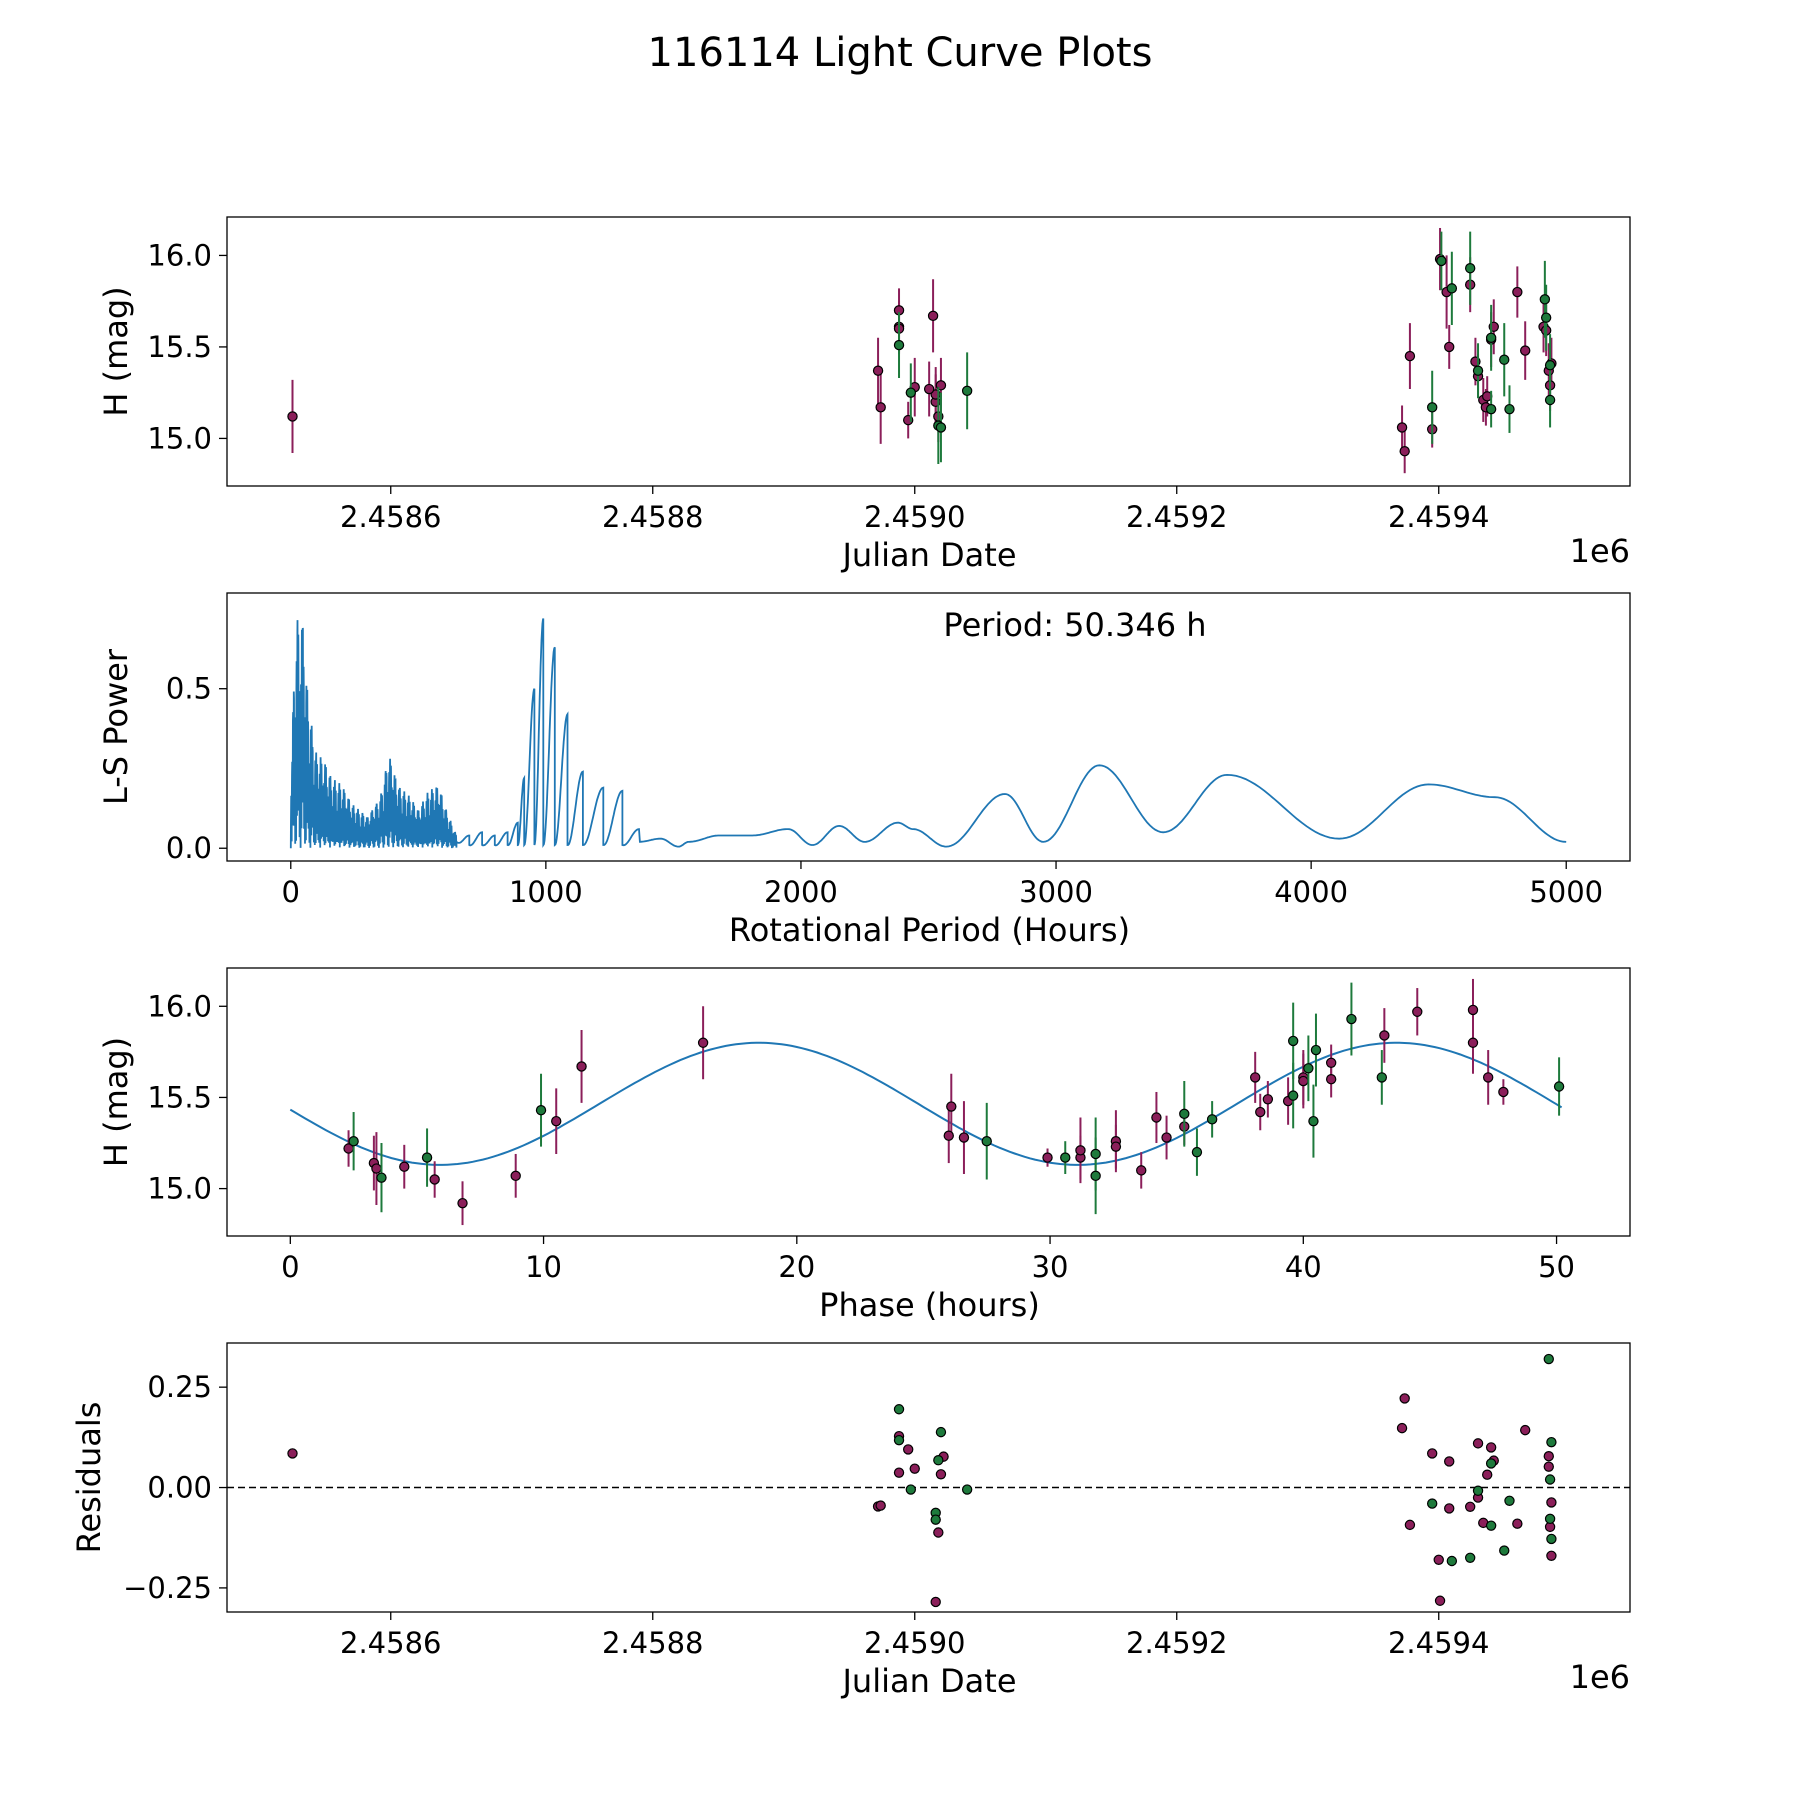 Image resolution: width=1800 pixels, height=1800 pixels. What do you see at coordinates (928, 727) in the screenshot?
I see `axes-frame` at bounding box center [928, 727].